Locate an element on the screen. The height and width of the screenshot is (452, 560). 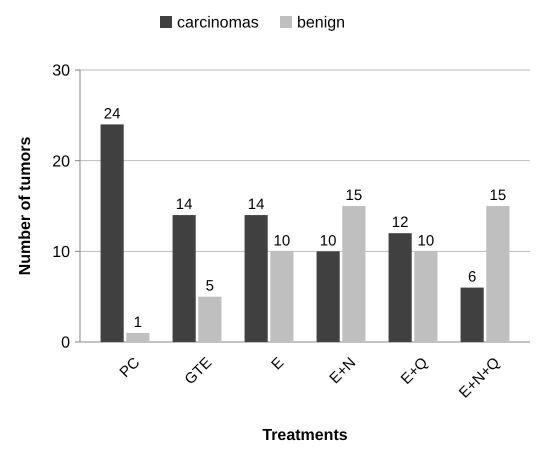
legend-label: benign is located at coordinates (321, 23).